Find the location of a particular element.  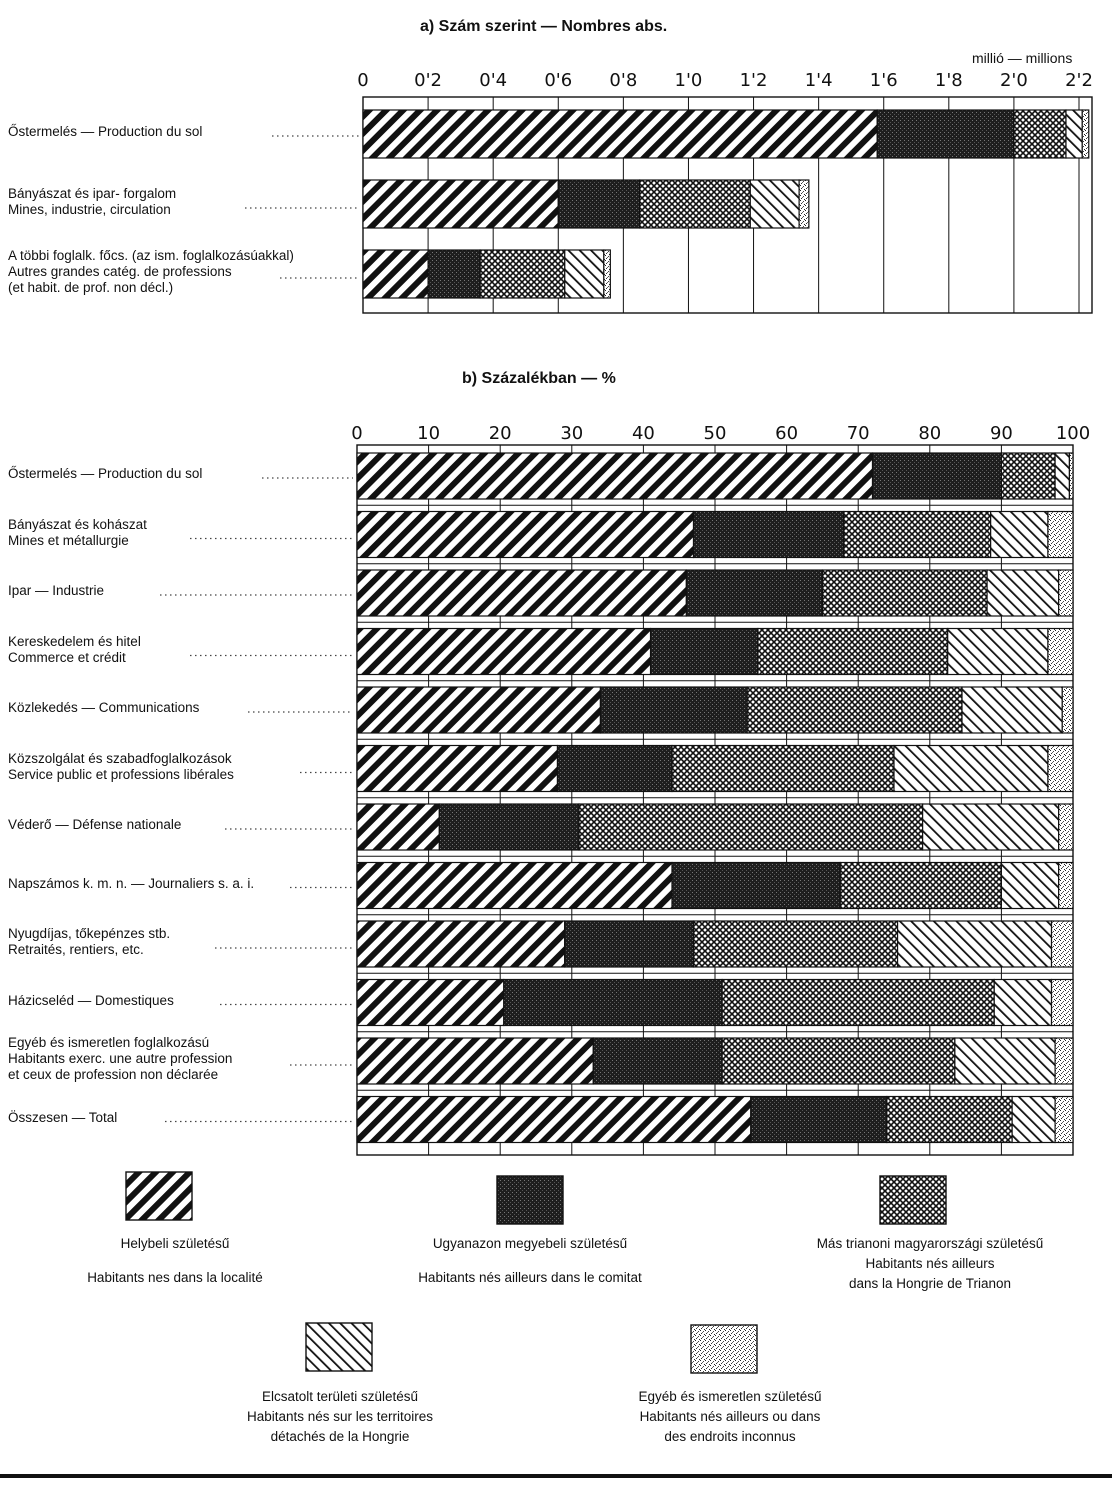

legend-elcsatolt-hu: Elcsatolt területi születésű is located at coordinates (340, 1396).